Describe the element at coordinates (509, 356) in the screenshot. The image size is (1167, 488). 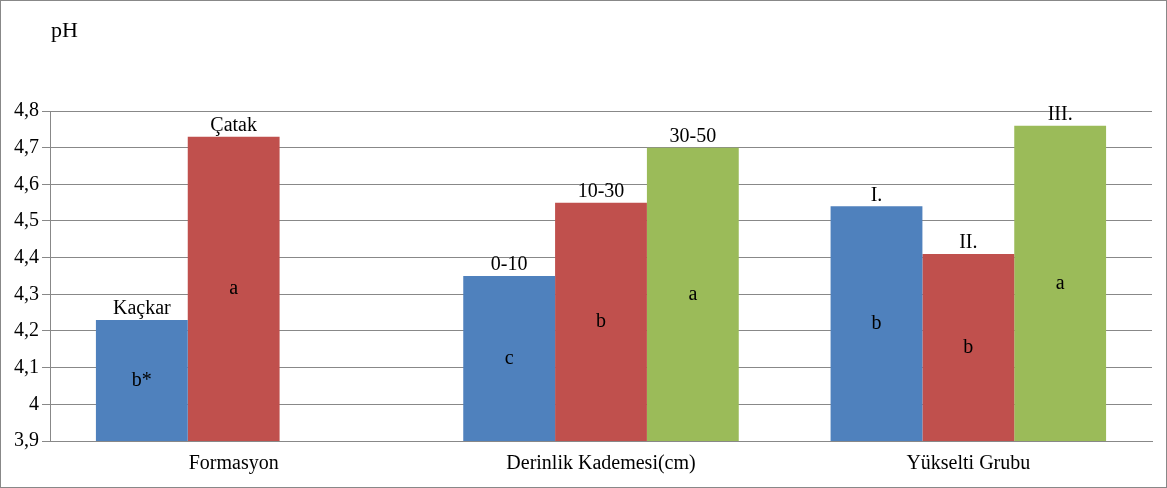
I see `annotation: c` at that location.